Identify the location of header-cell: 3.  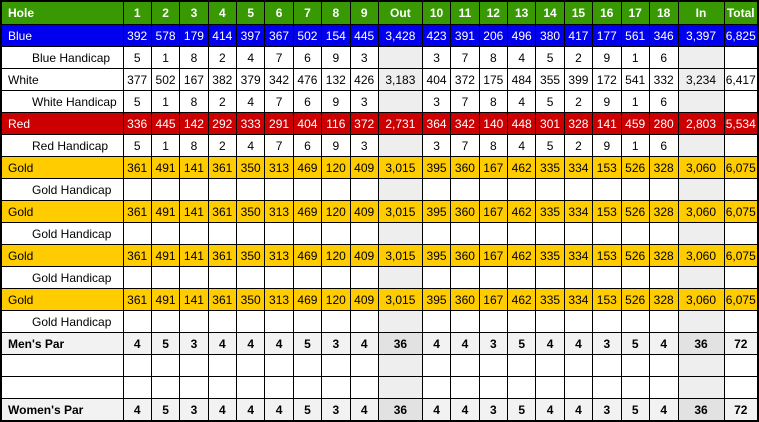
(194, 12).